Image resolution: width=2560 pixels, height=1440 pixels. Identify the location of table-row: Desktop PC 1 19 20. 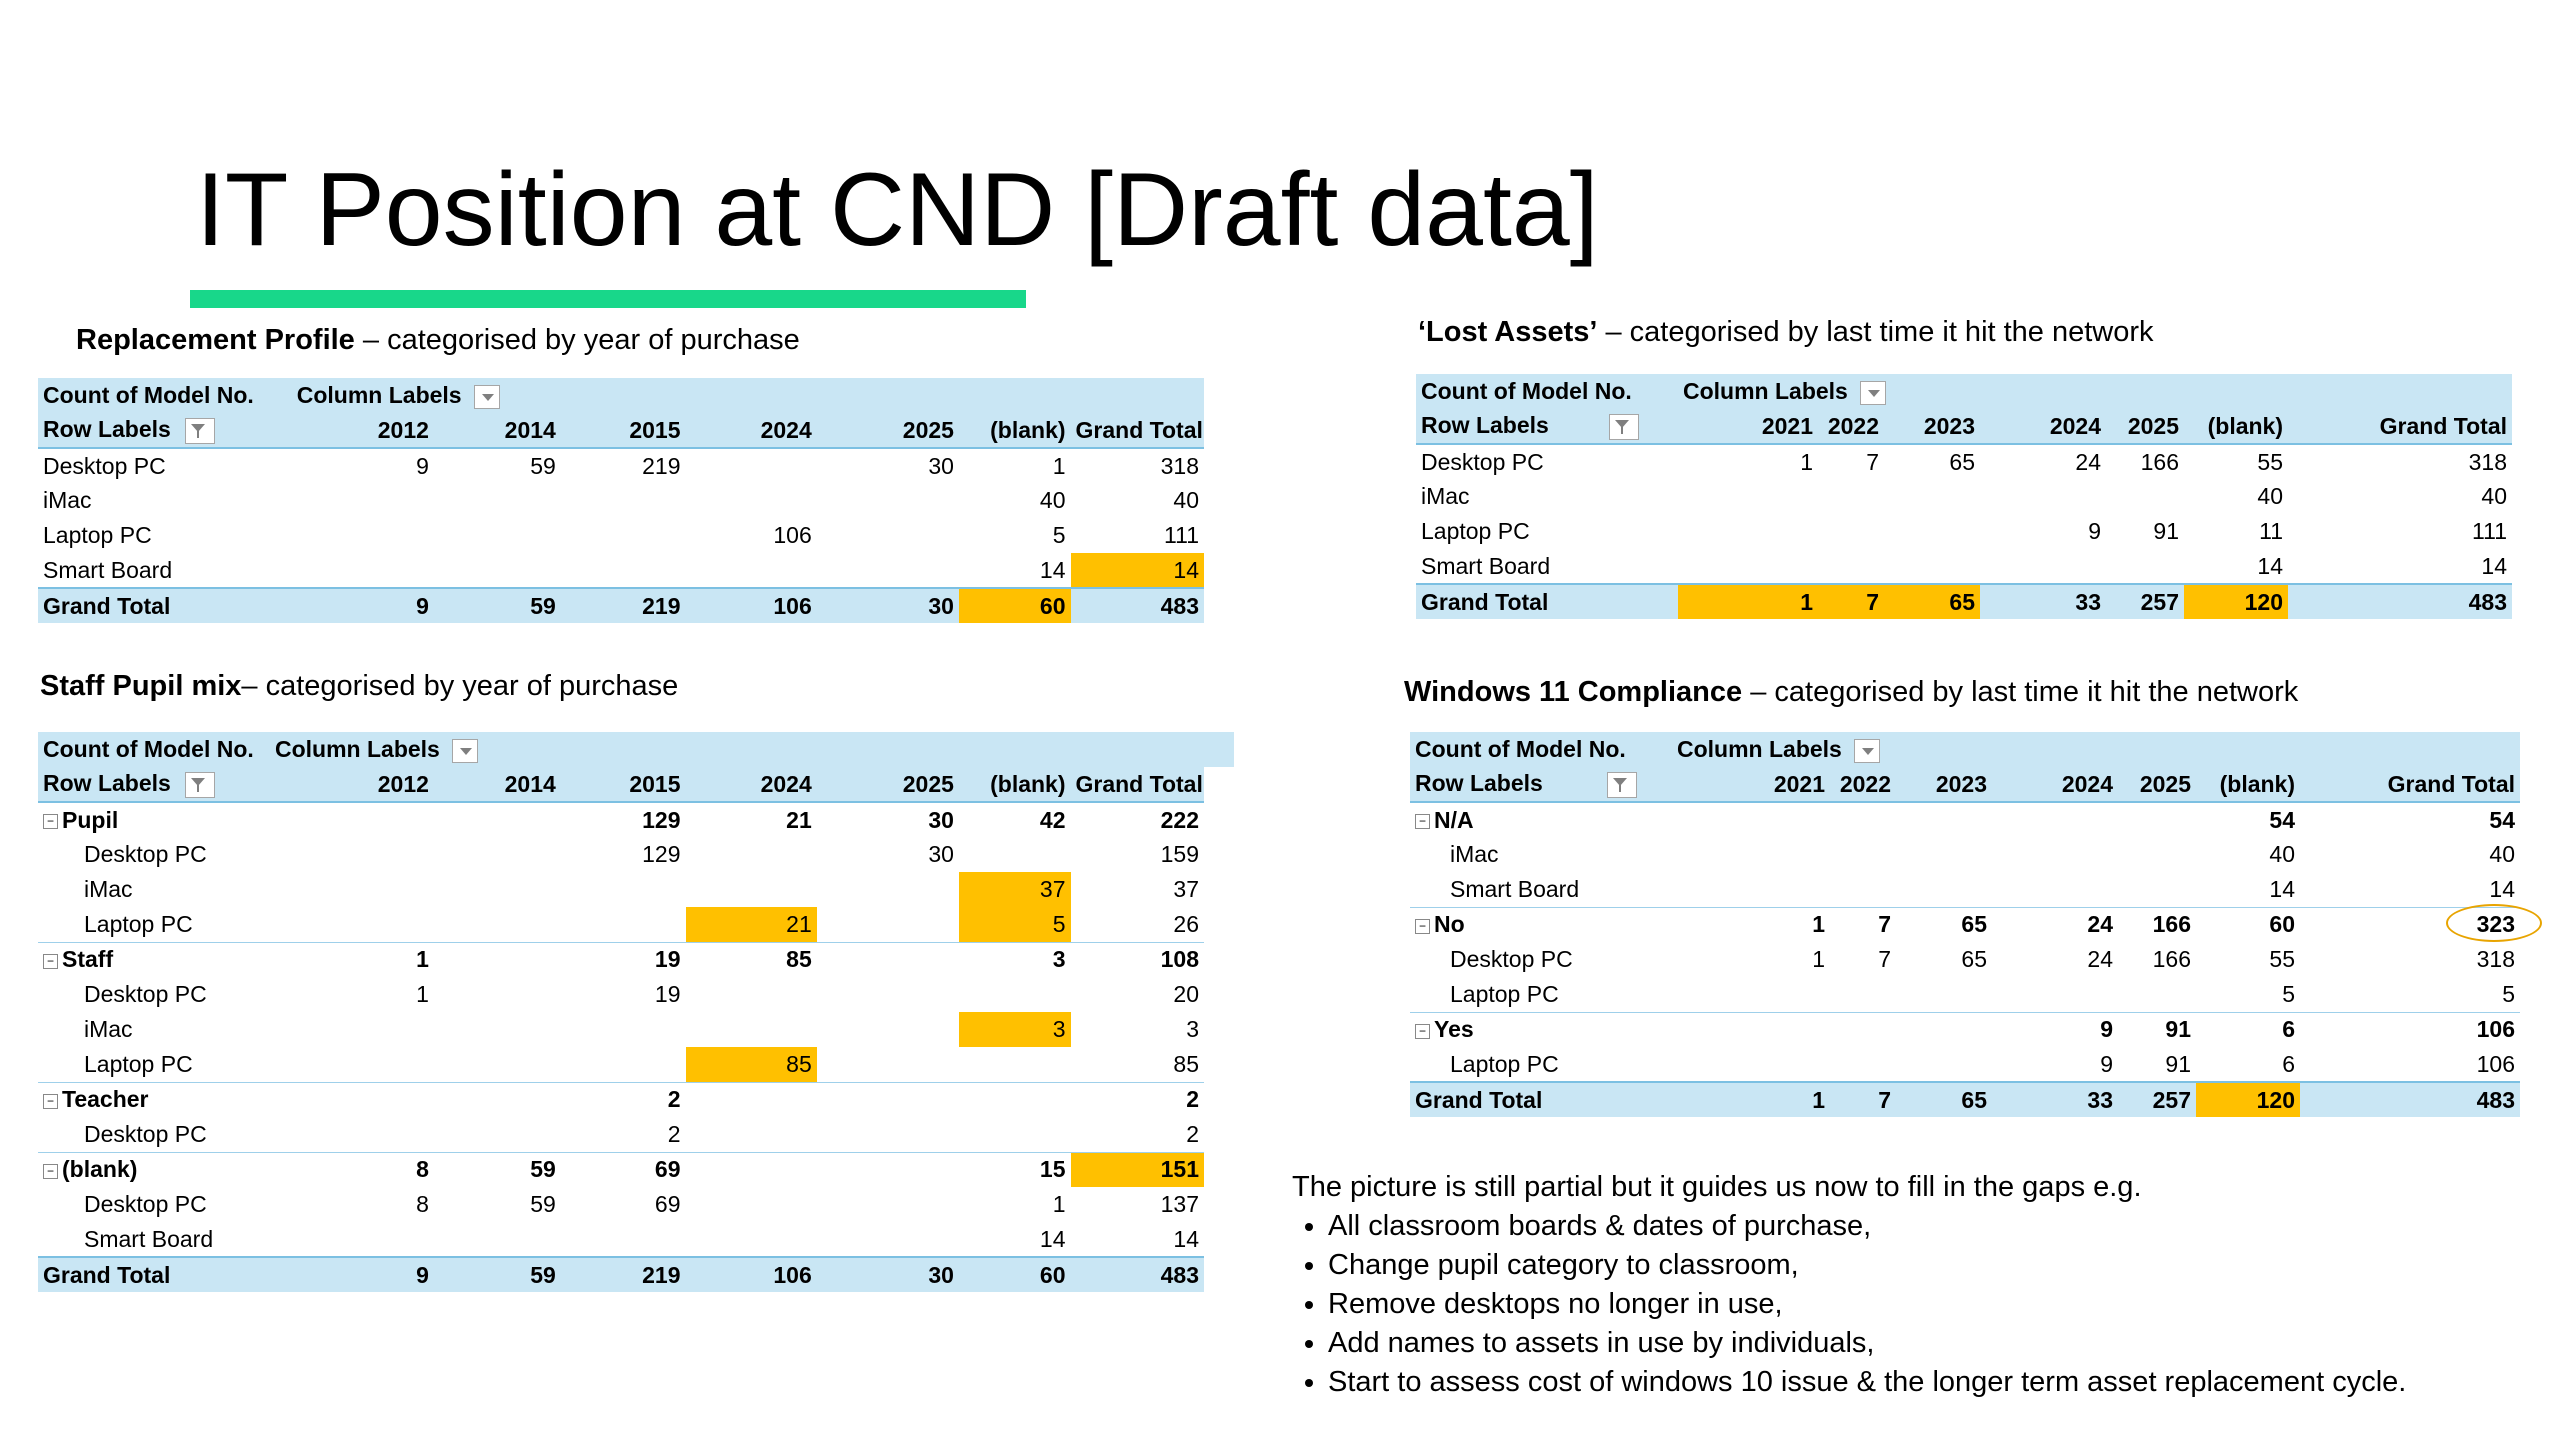
(621, 994).